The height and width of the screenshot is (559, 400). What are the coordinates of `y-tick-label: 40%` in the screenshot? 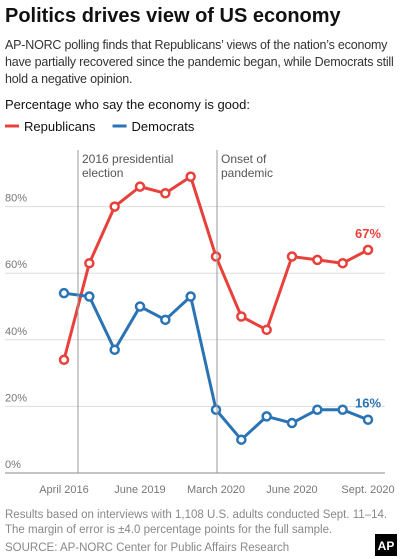 It's located at (16, 332).